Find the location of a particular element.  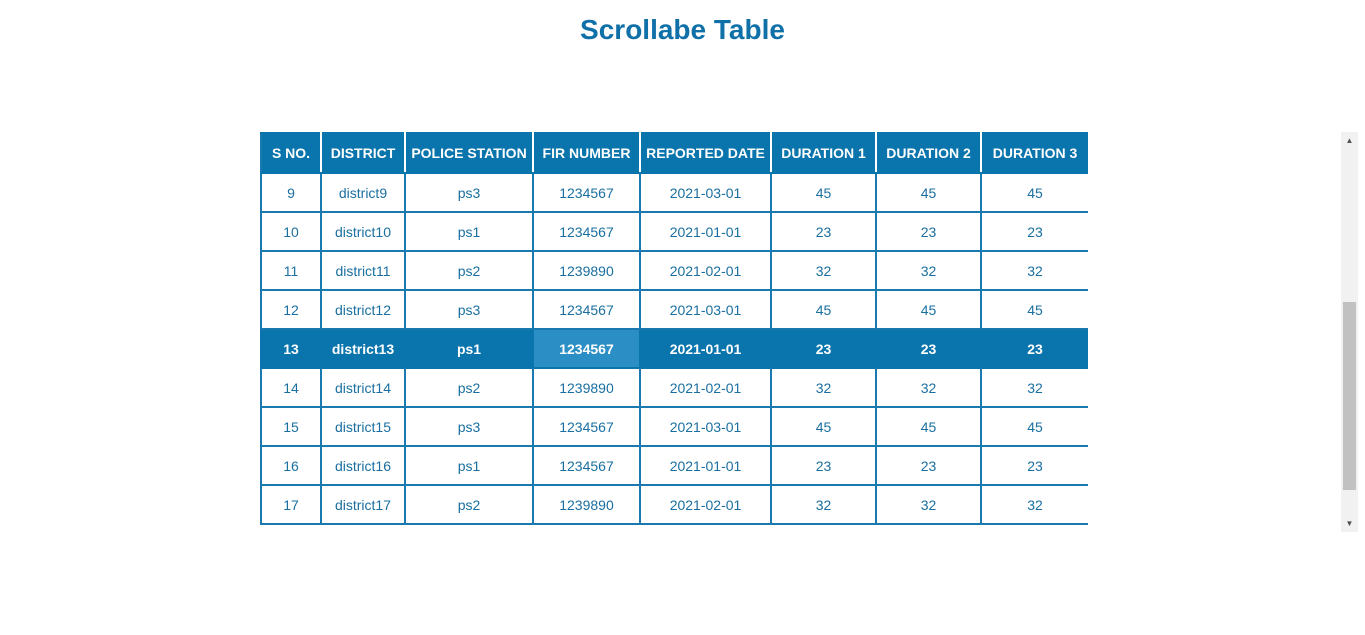

cell-district: district13 is located at coordinates (363, 348).